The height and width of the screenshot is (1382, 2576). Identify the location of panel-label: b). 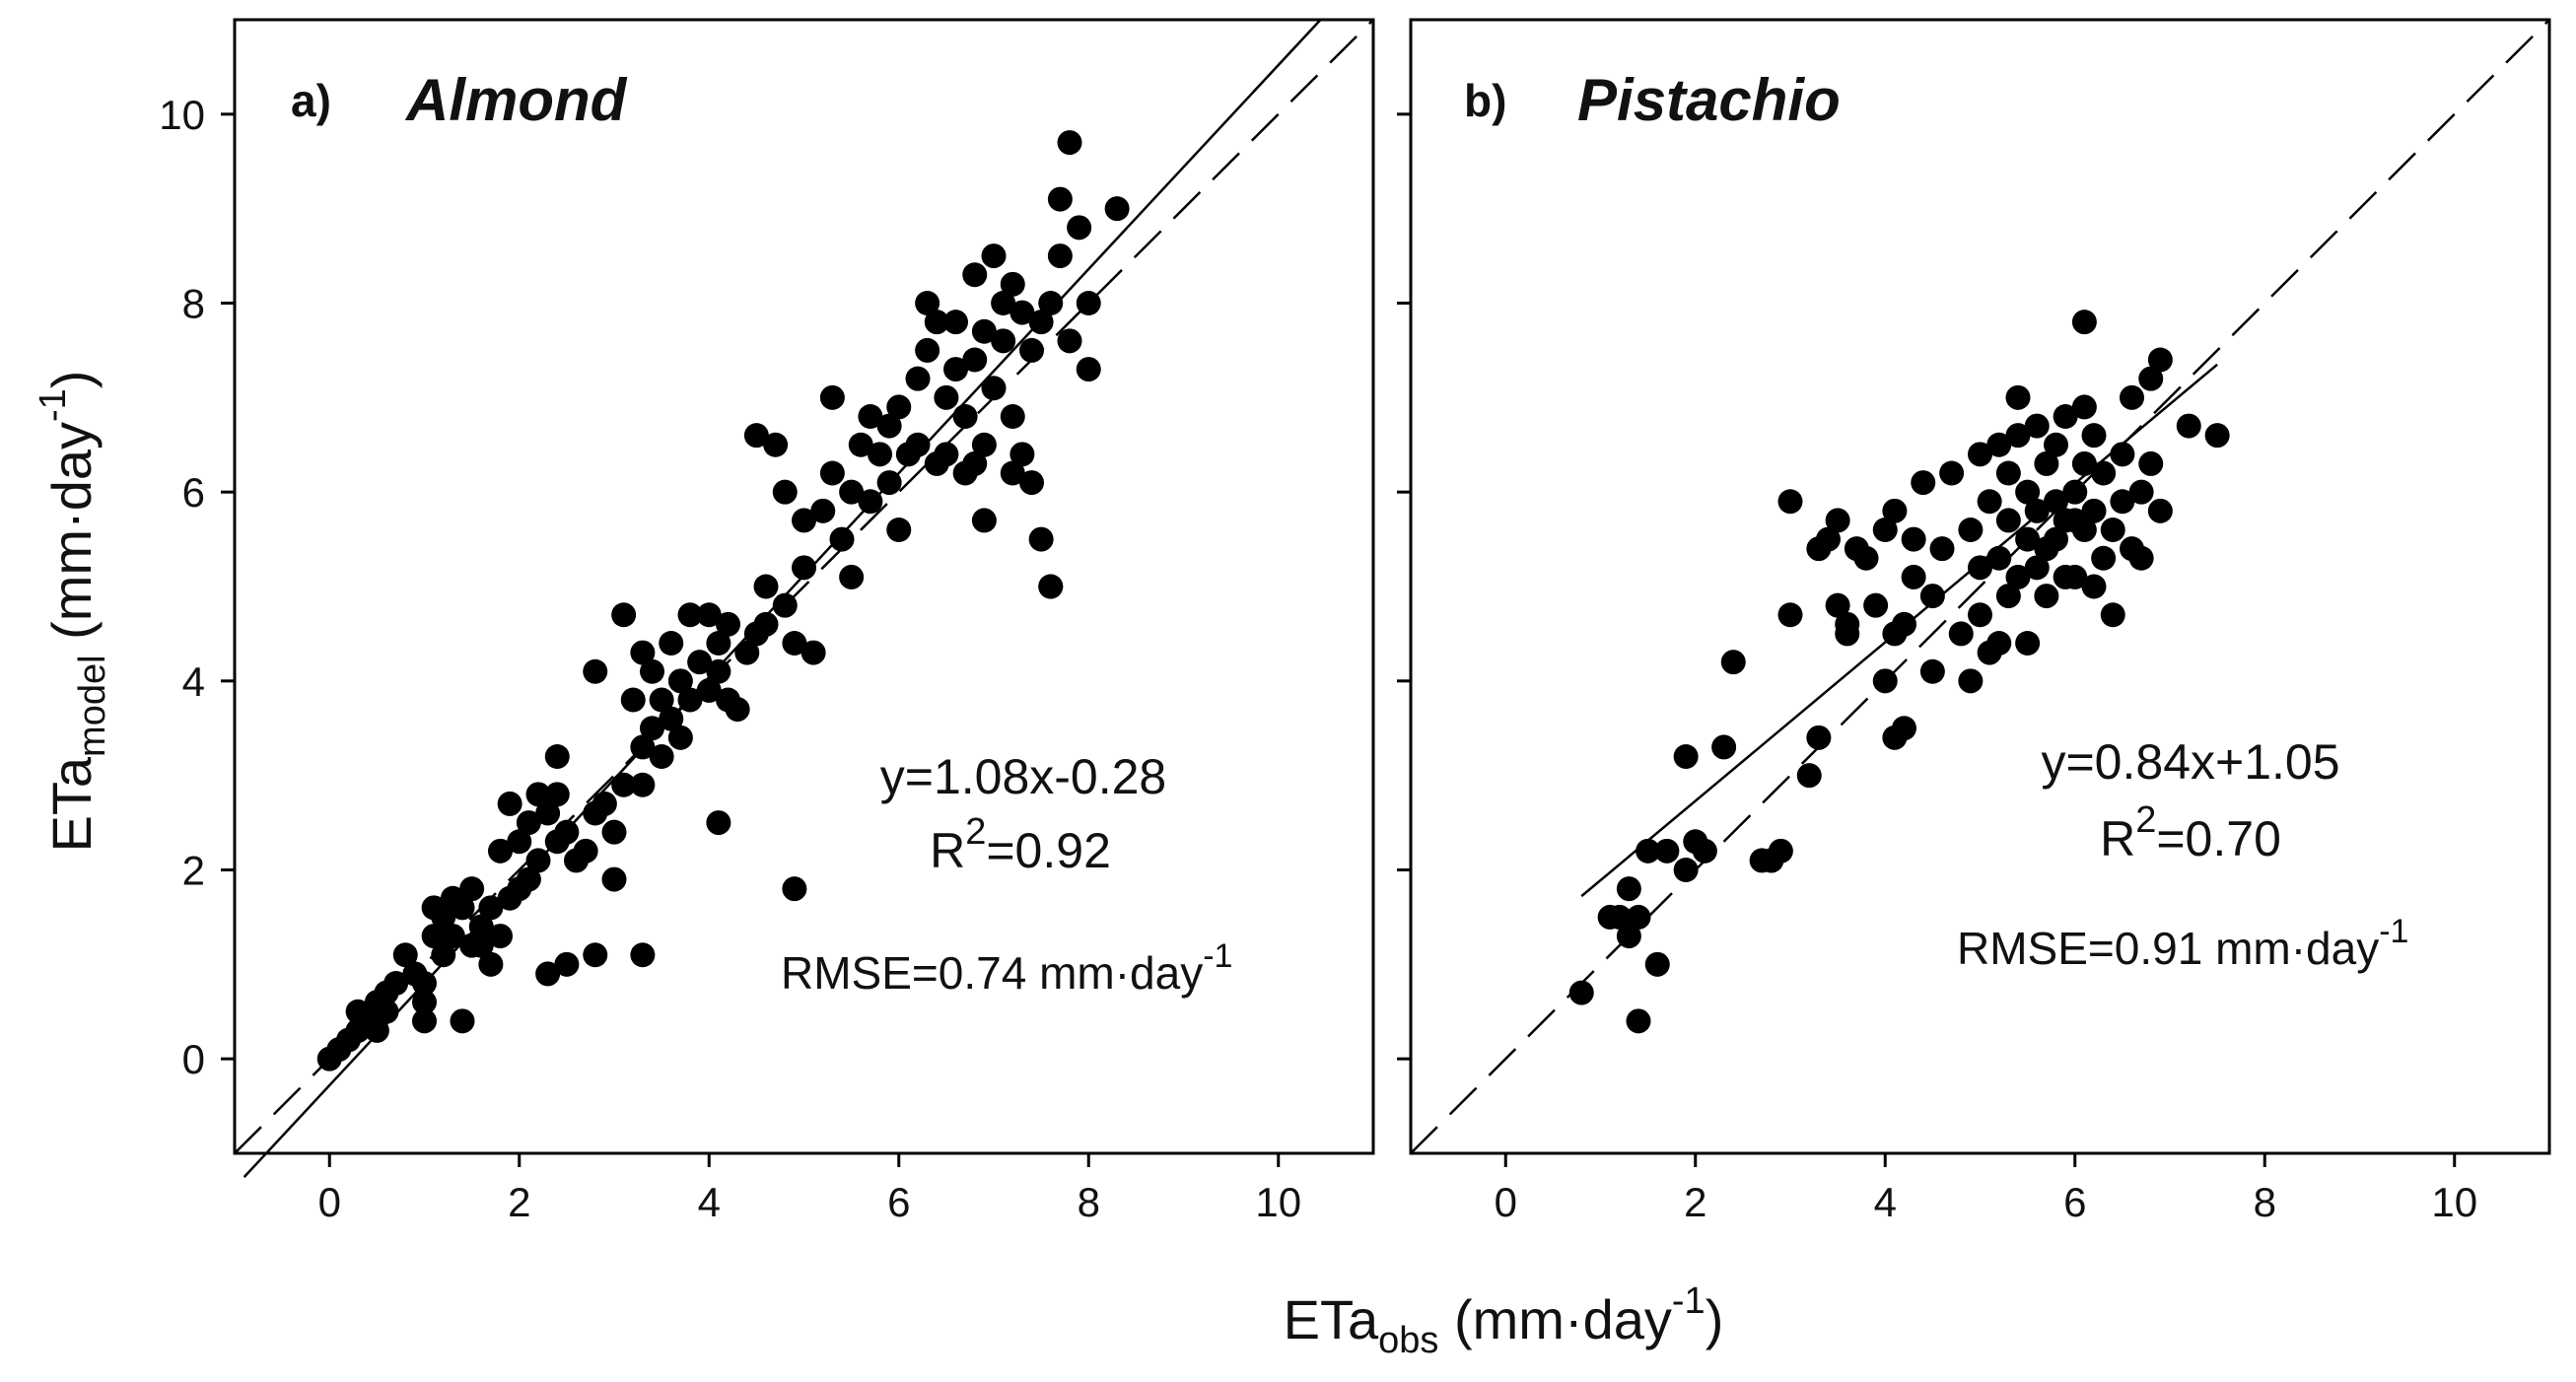
(1485, 101).